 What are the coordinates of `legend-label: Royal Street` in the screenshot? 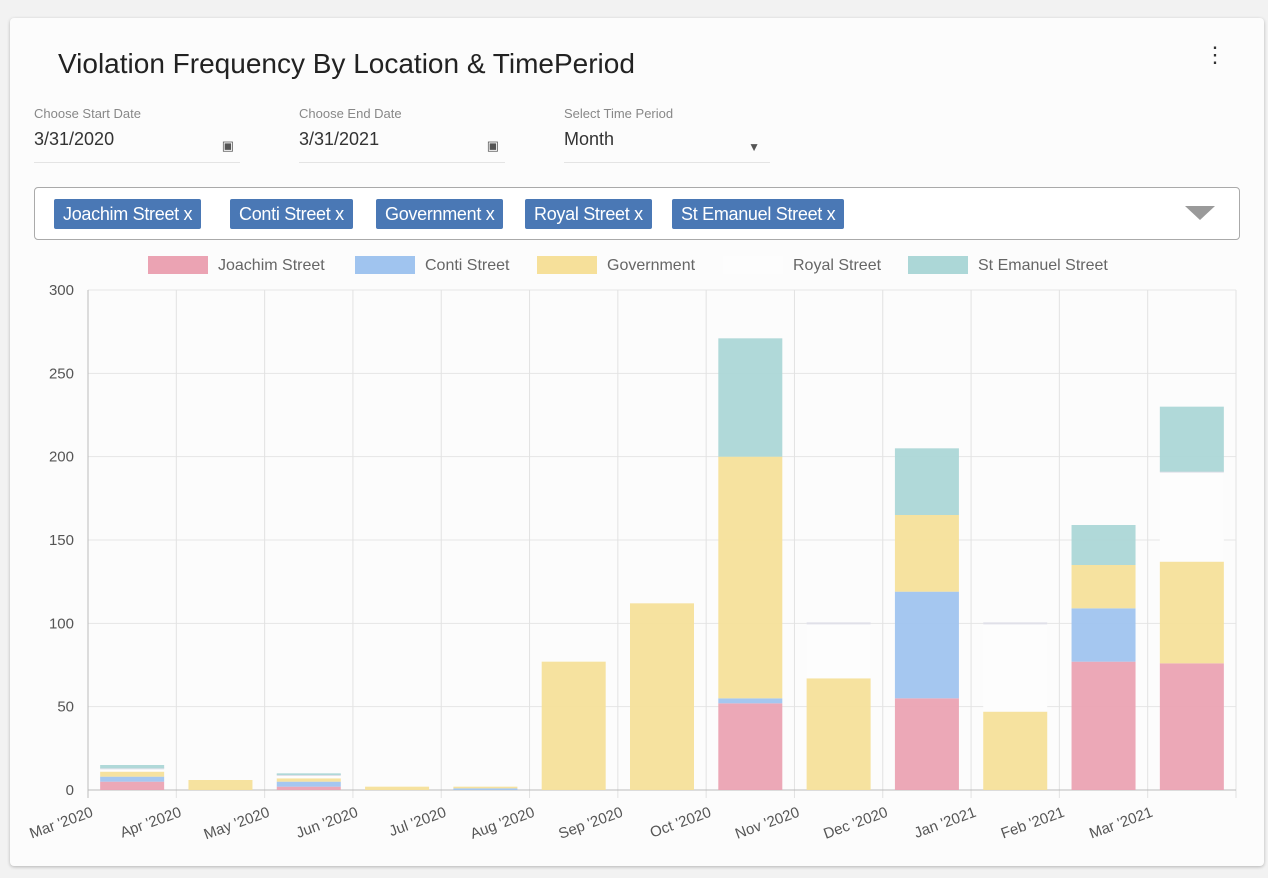 It's located at (837, 265).